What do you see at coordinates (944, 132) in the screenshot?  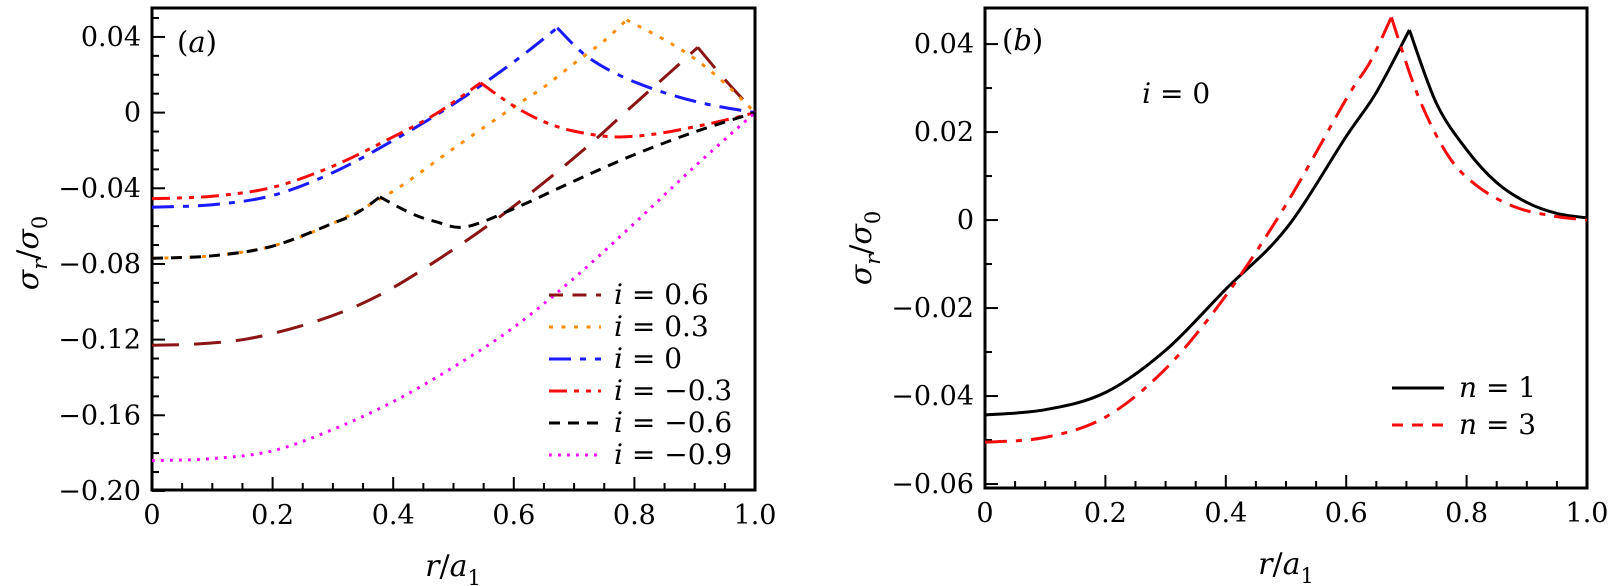 I see `y-tick-label: 0.02` at bounding box center [944, 132].